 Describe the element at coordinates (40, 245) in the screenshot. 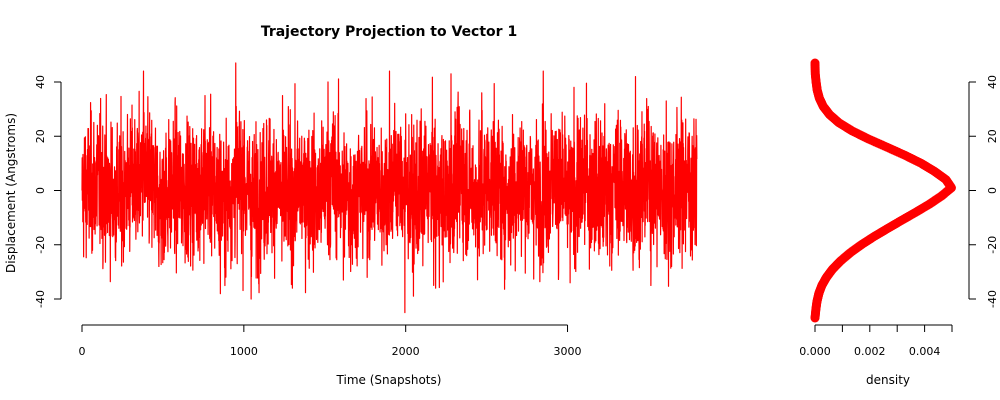

I see `y-tick-label: -20` at that location.